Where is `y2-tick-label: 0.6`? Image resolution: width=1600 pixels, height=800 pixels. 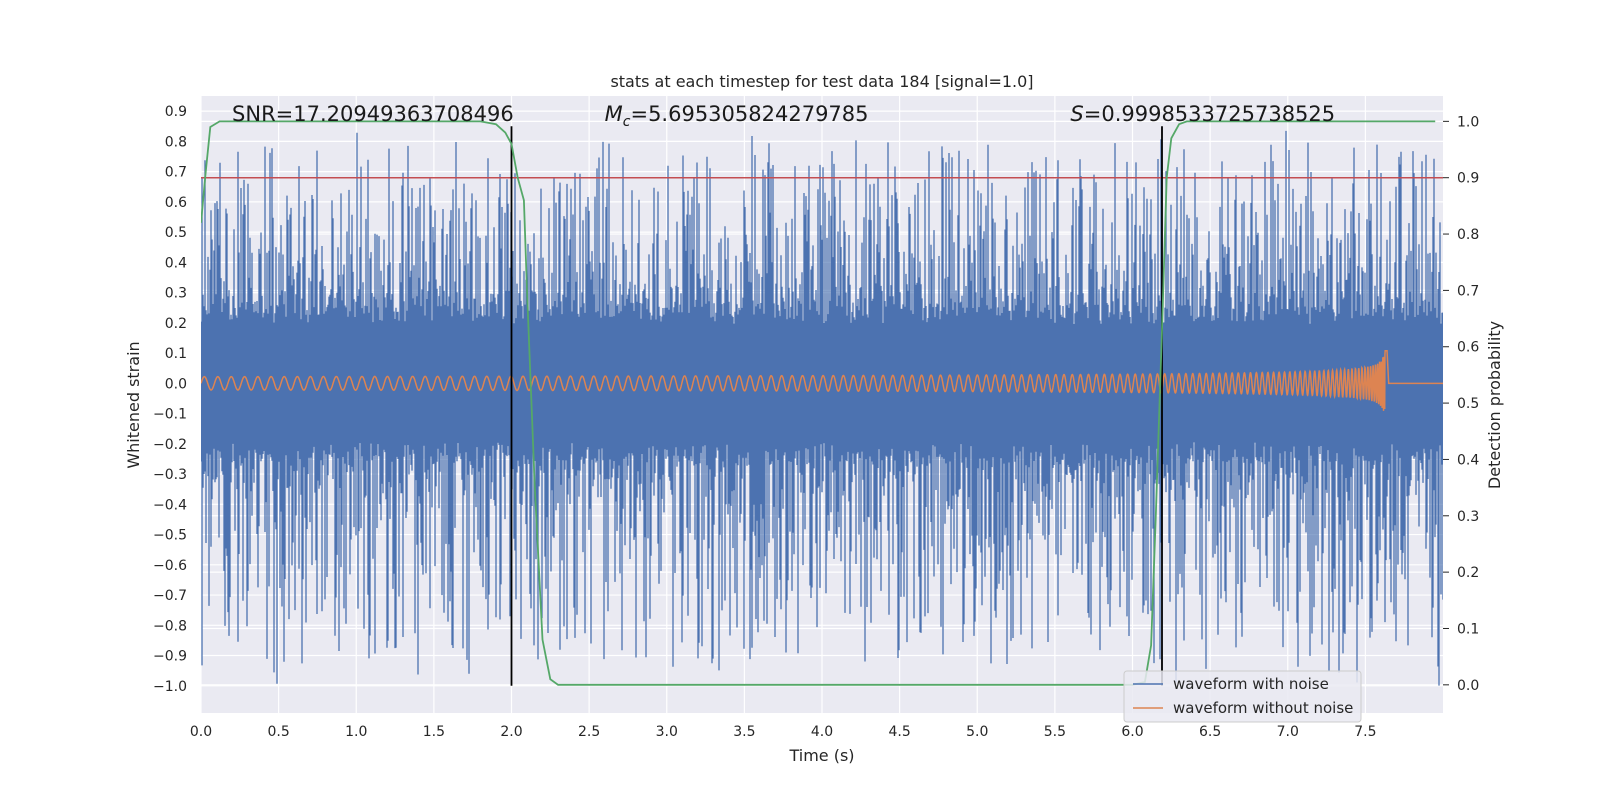
y2-tick-label: 0.6 is located at coordinates (1468, 348).